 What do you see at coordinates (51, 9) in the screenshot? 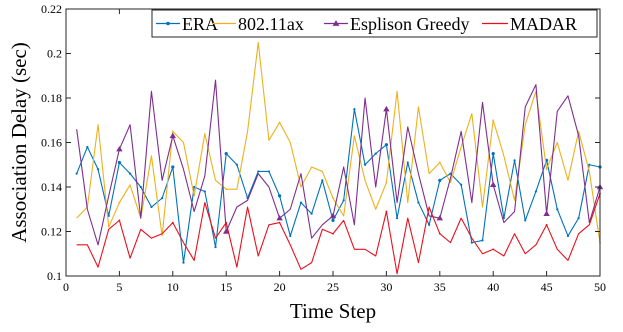
I see `y-tick-label: 0.22` at bounding box center [51, 9].